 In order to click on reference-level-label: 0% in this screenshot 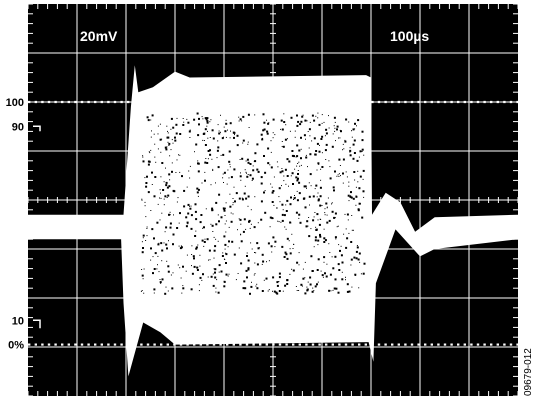, I will do `click(16, 346)`.